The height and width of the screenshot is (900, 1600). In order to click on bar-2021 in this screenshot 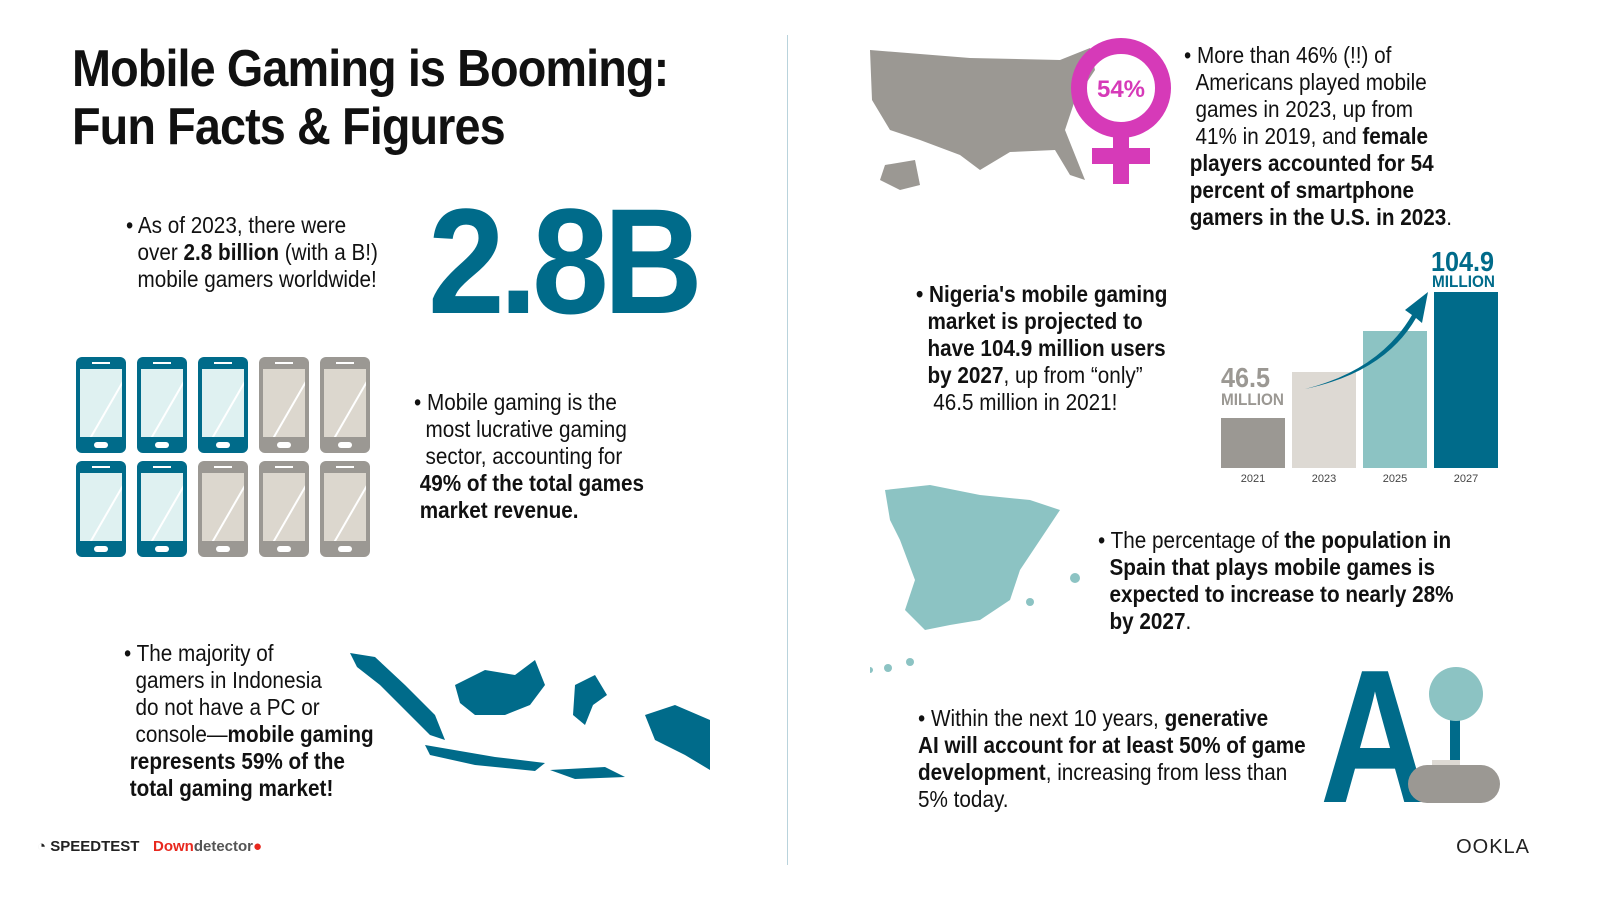, I will do `click(1253, 443)`.